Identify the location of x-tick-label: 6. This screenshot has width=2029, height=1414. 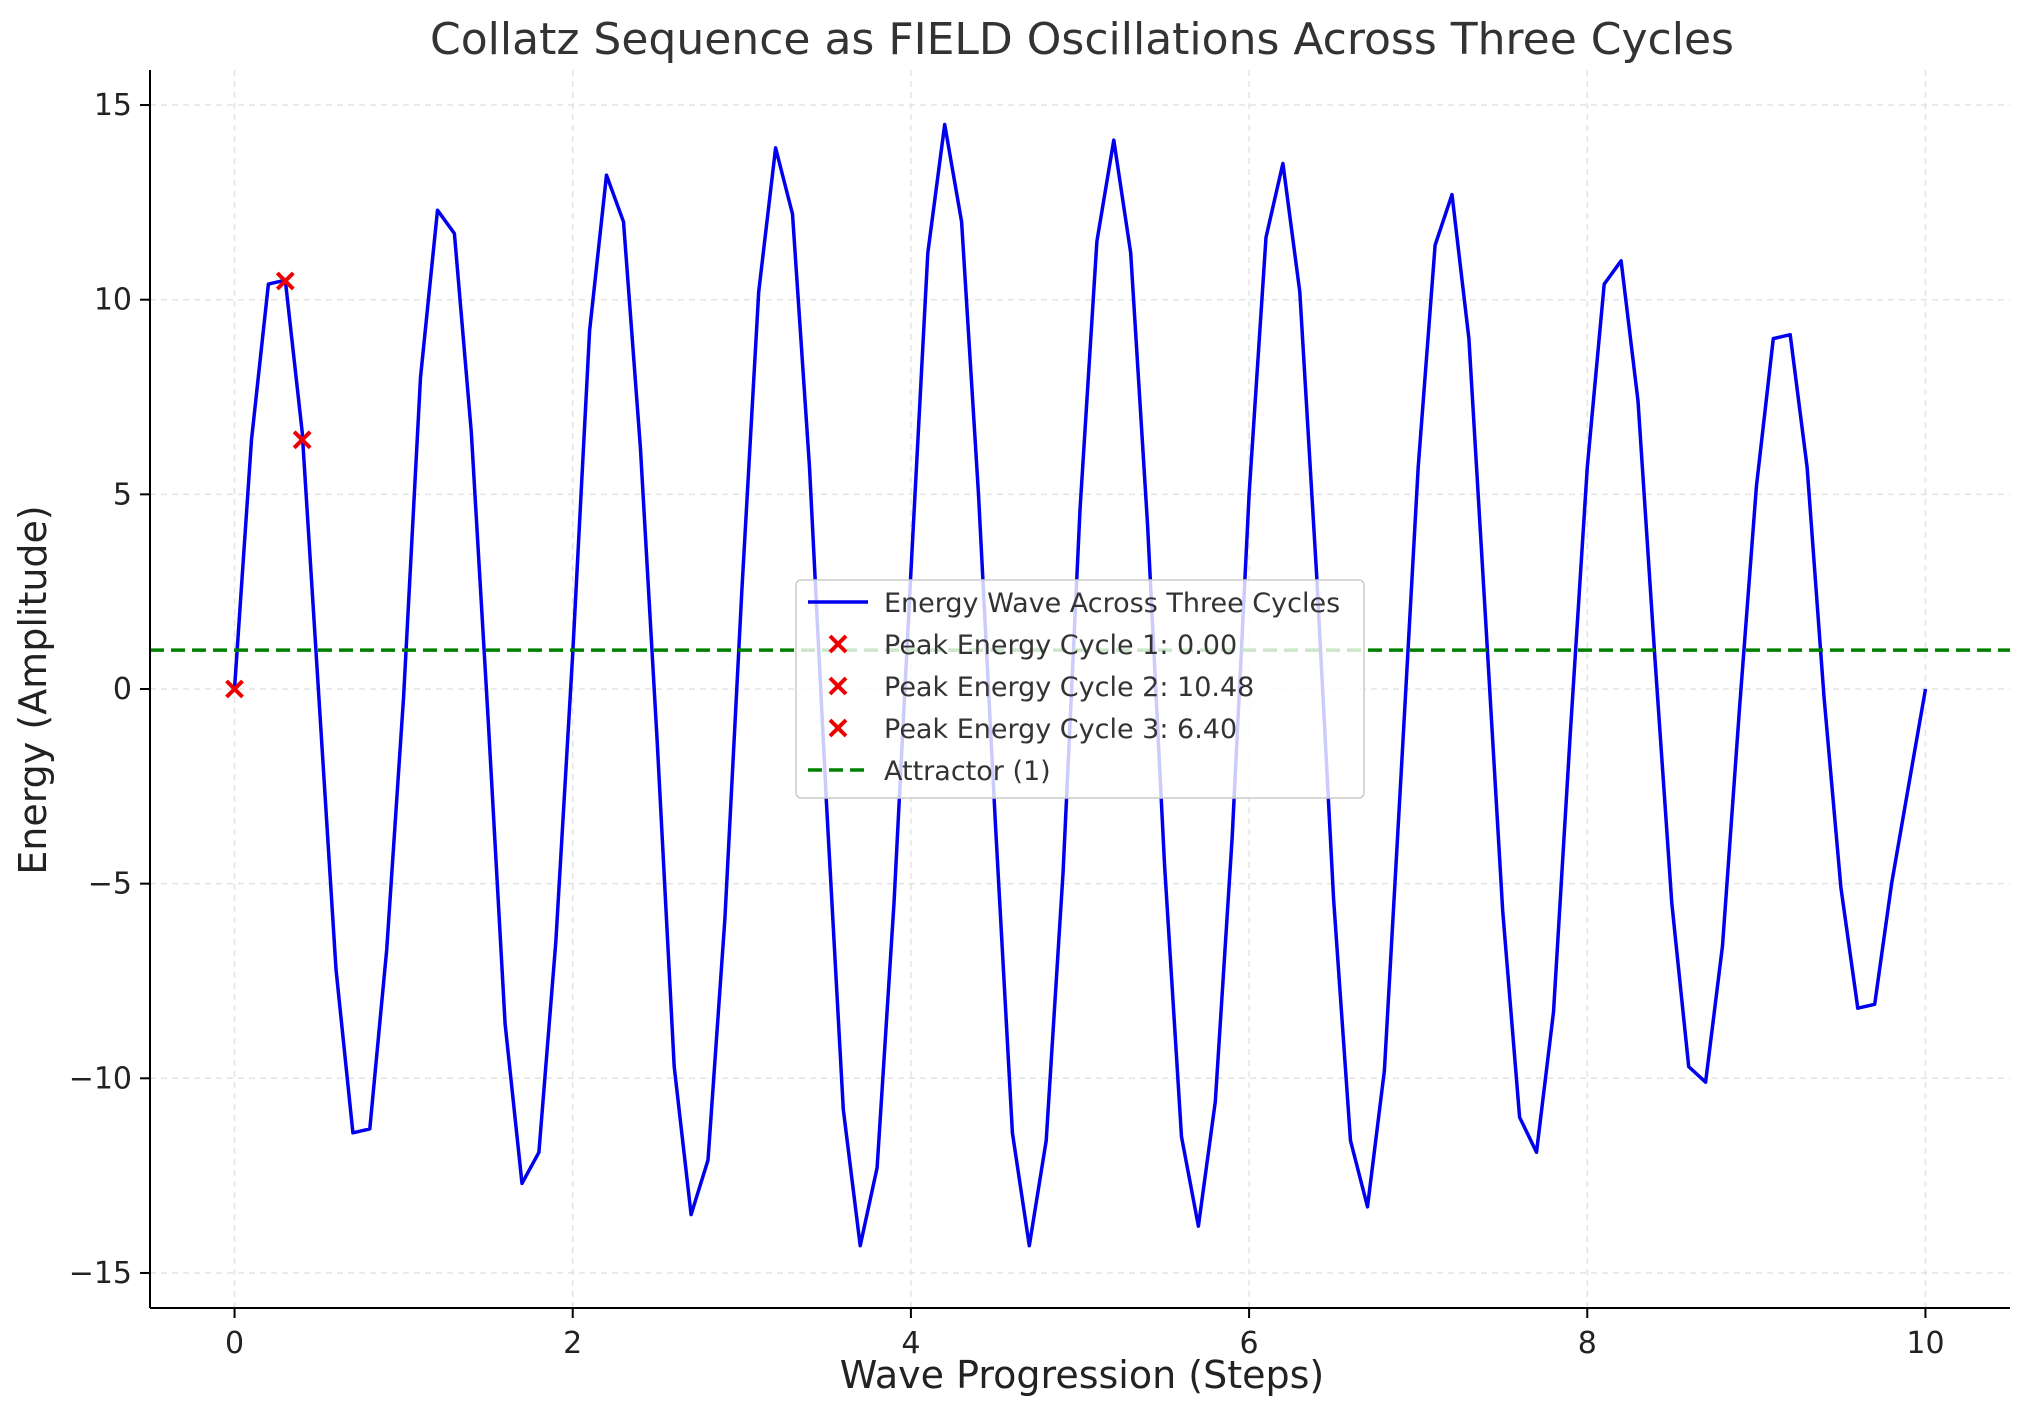
(1249, 1343).